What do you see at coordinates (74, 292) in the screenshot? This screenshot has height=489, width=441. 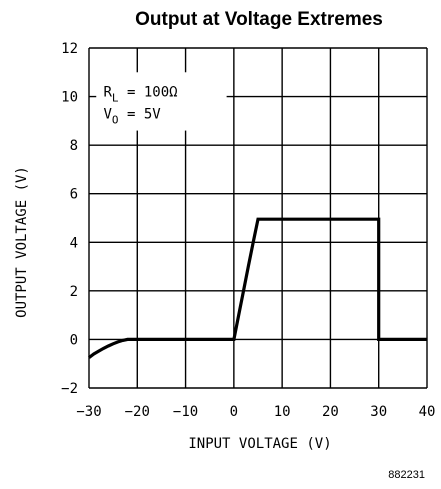 I see `y-tick-label: 2` at bounding box center [74, 292].